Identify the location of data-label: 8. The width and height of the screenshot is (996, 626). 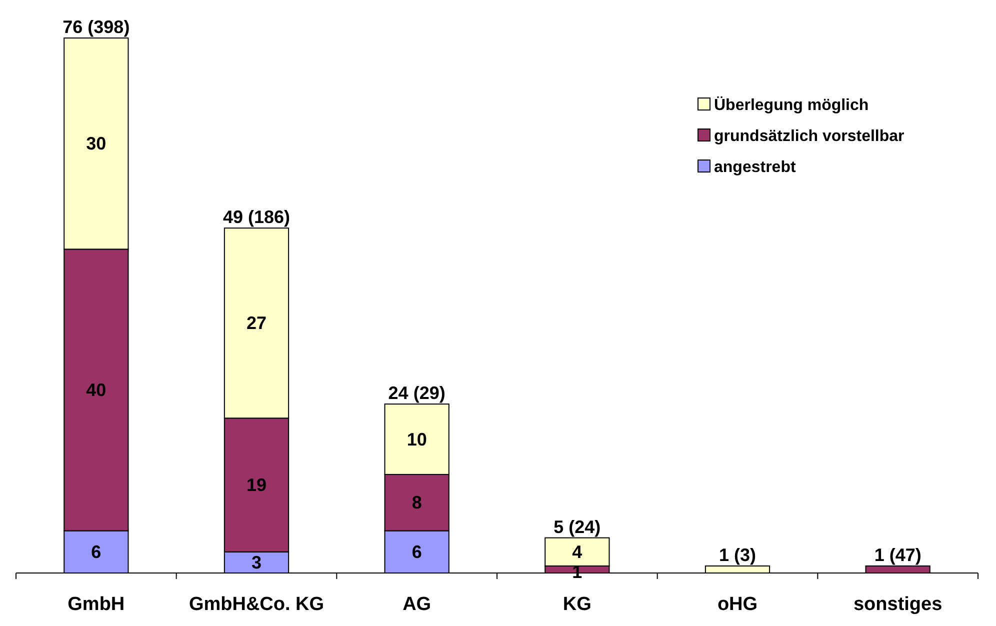
(417, 502).